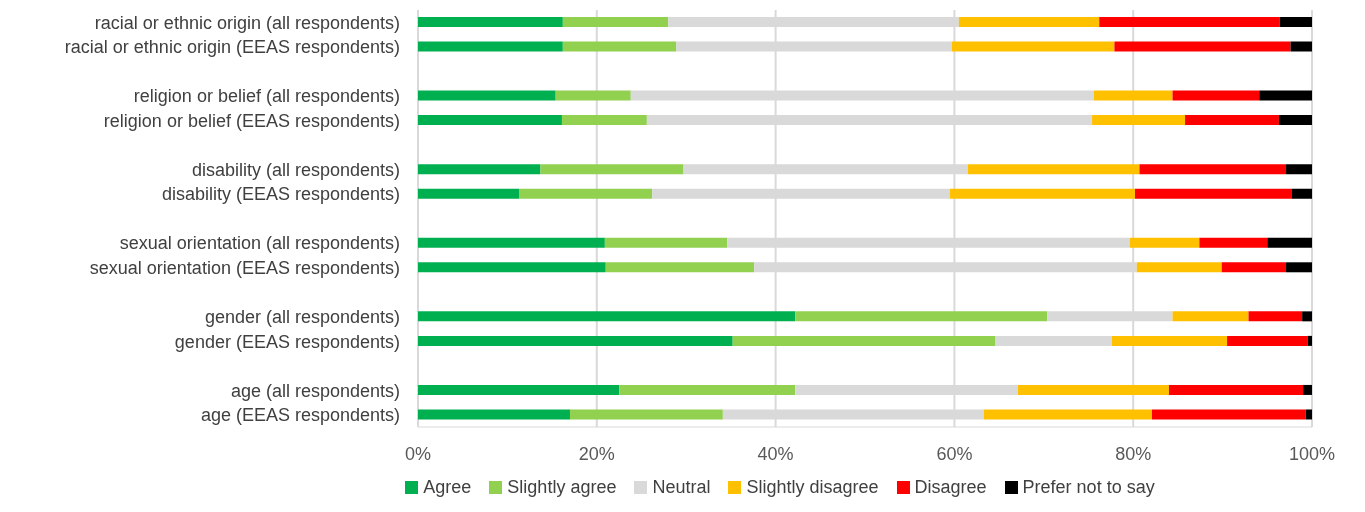  I want to click on y-tick-label: sexual orientation (all respondents), so click(259, 243).